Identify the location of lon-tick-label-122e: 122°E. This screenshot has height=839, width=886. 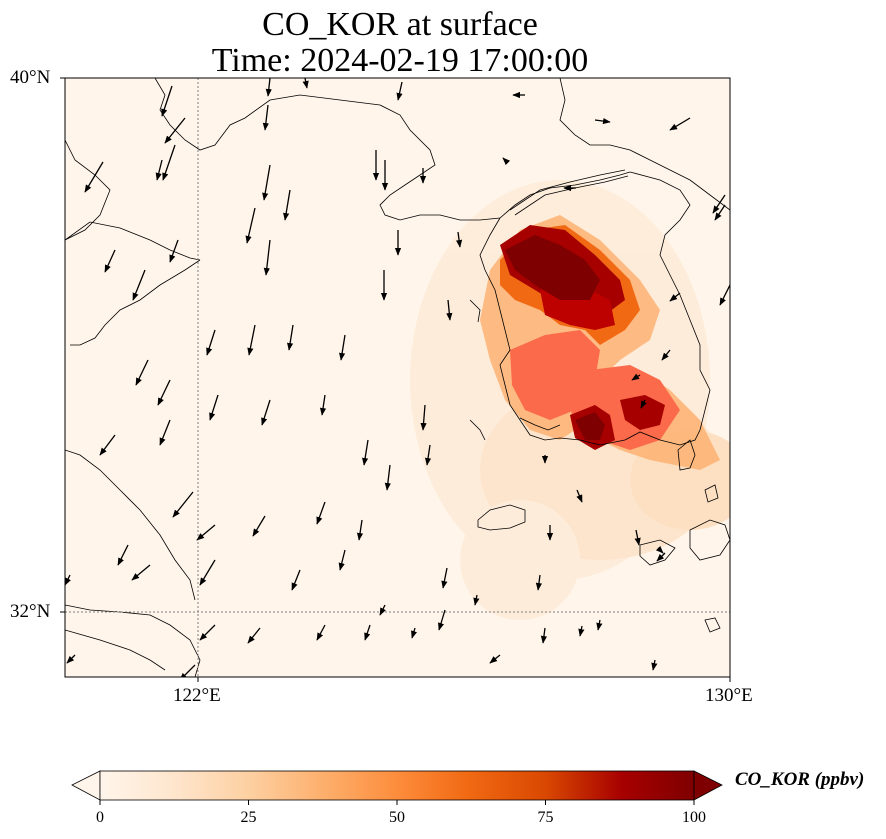
(197, 695).